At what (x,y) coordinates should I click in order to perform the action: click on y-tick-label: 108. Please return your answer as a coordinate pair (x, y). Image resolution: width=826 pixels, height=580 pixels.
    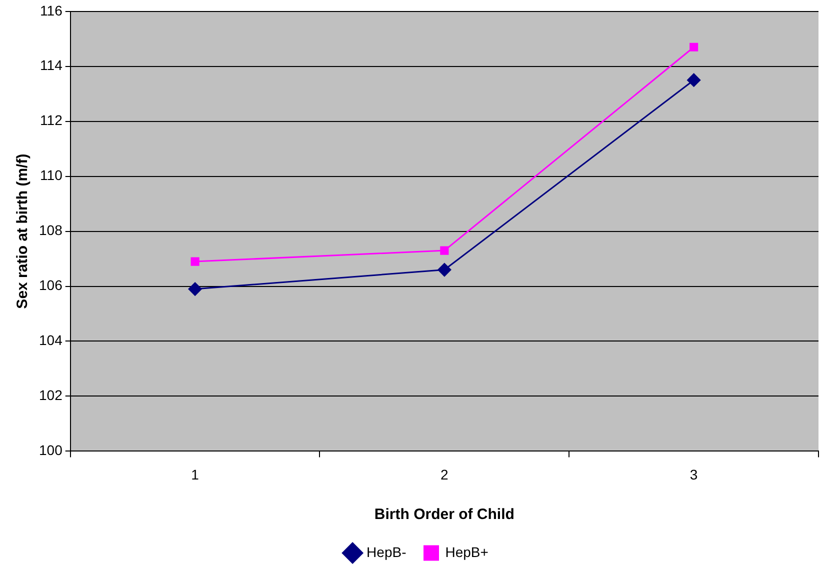
    Looking at the image, I should click on (51, 230).